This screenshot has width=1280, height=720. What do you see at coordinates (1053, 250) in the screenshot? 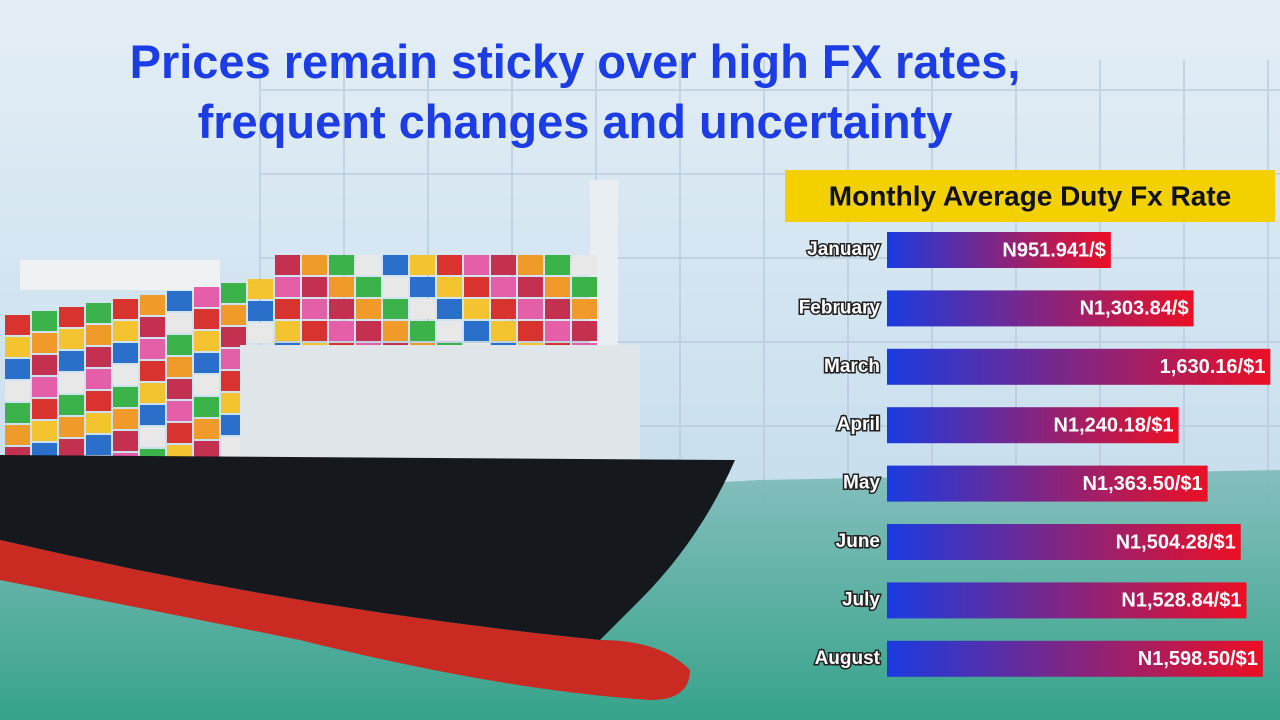
I see `value-label: N951.941/$` at bounding box center [1053, 250].